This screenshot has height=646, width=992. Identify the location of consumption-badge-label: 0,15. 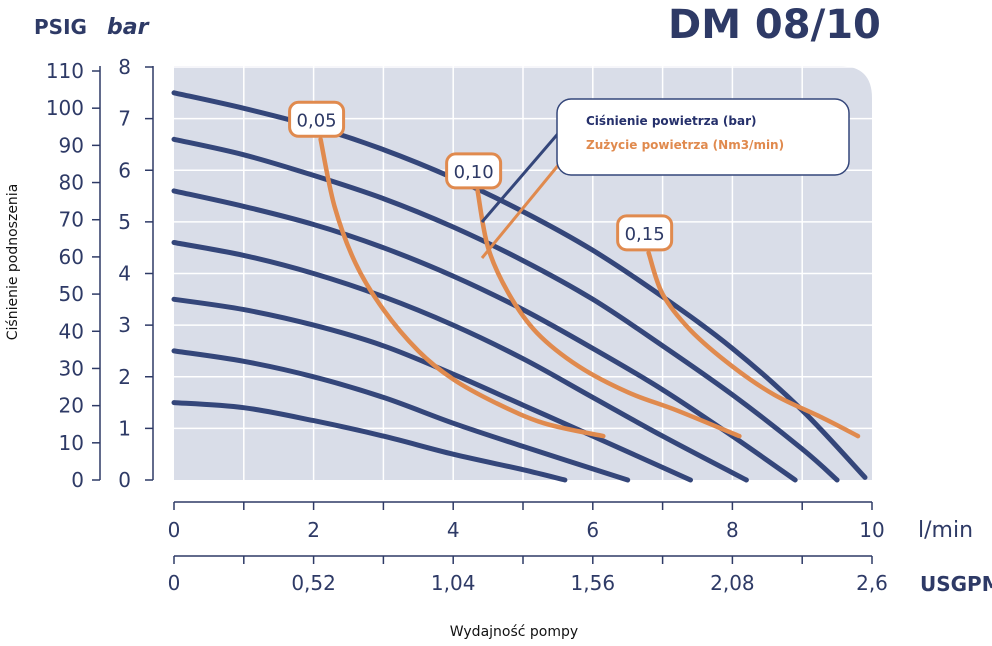
(645, 234).